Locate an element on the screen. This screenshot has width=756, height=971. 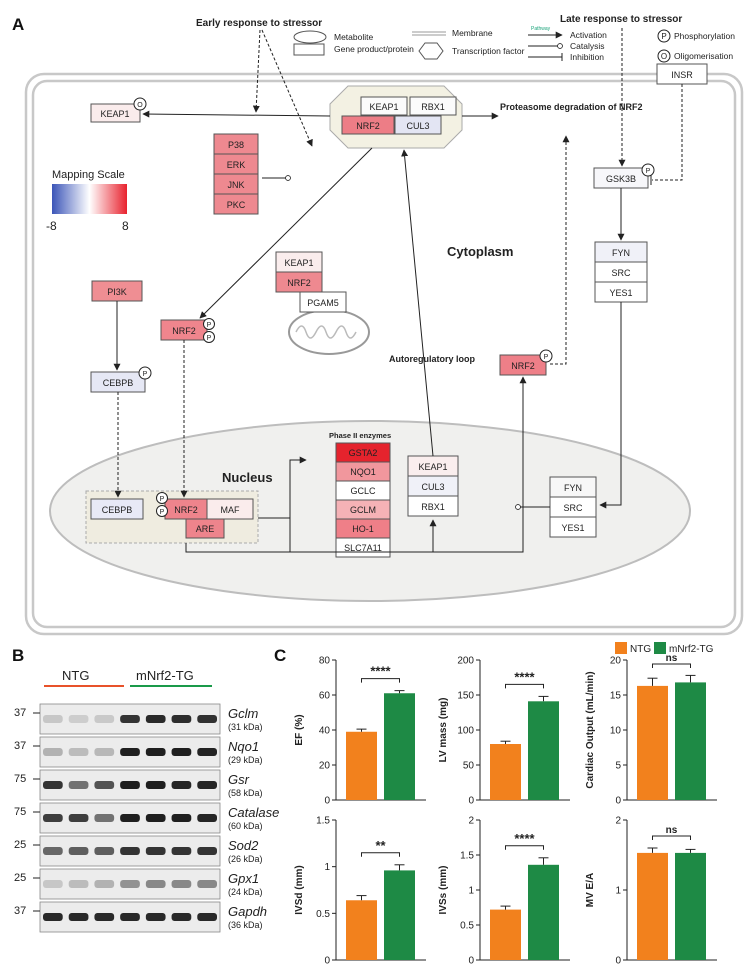
nuc-nrf2-phospho-symbol-1: P is located at coordinates (162, 499).